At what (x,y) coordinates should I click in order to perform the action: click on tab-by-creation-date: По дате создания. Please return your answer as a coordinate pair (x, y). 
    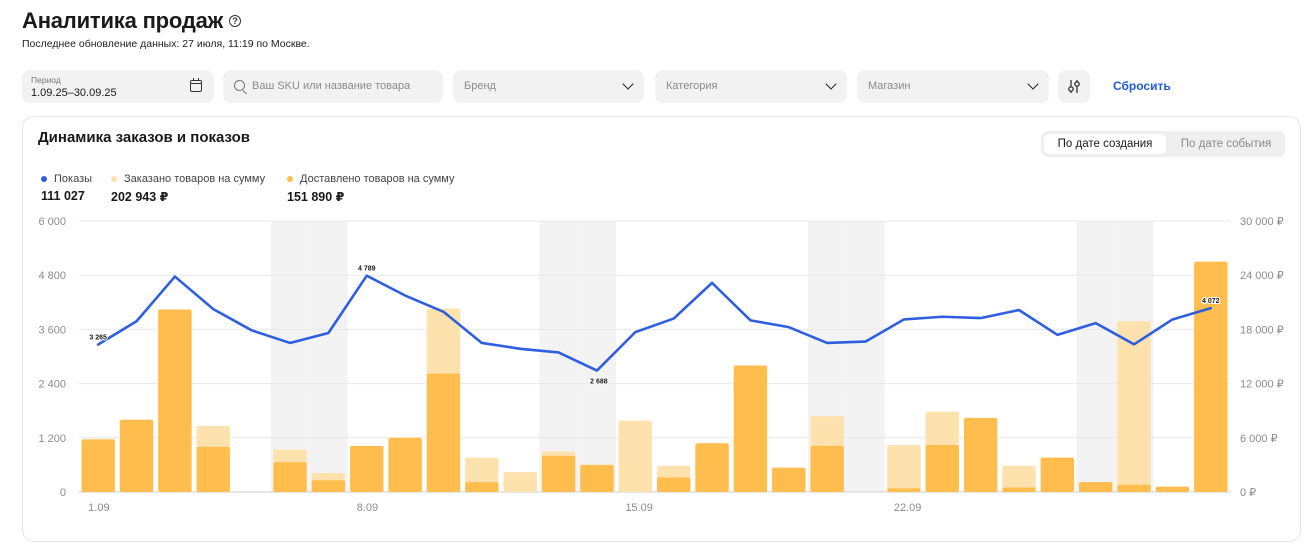
    Looking at the image, I should click on (1105, 144).